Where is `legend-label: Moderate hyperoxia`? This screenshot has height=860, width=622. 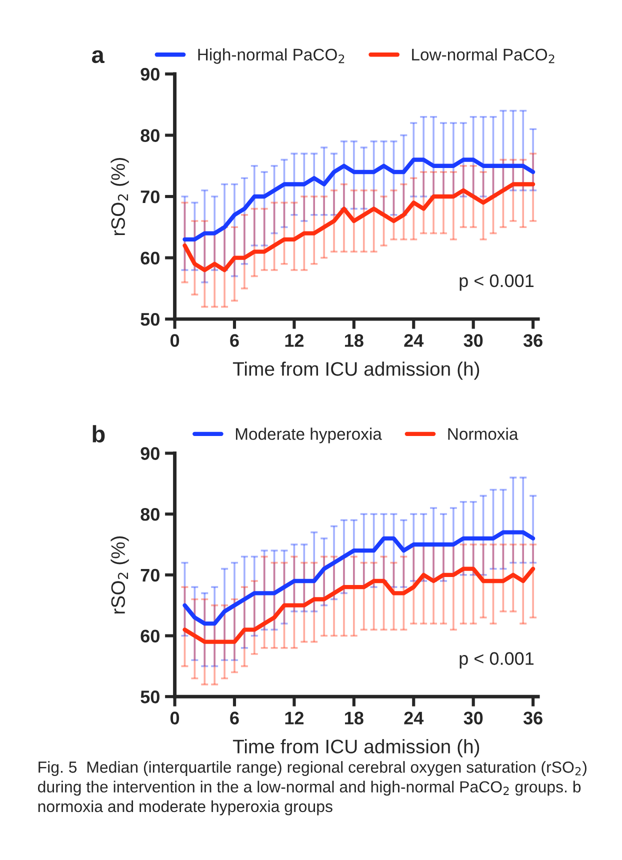 legend-label: Moderate hyperoxia is located at coordinates (309, 436).